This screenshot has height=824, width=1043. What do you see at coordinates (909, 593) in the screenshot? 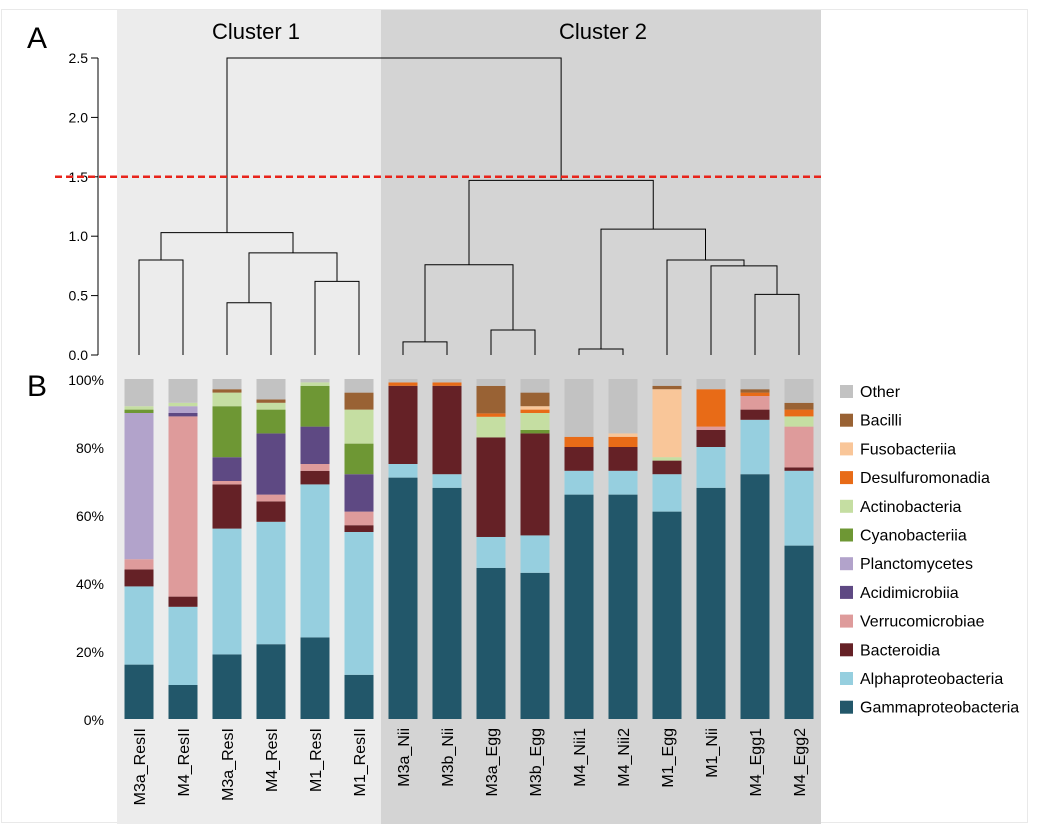
I see `legend-label: Acidimicrobiia` at bounding box center [909, 593].